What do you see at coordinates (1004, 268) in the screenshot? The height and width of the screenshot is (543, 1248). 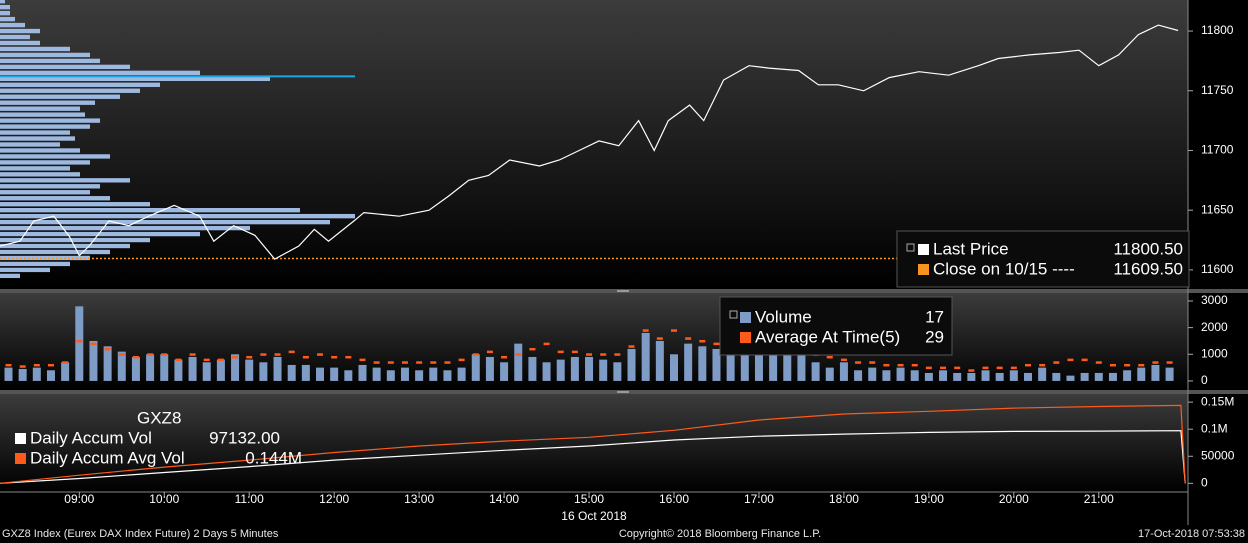 I see `legend-label: Close on 10/15 ----` at bounding box center [1004, 268].